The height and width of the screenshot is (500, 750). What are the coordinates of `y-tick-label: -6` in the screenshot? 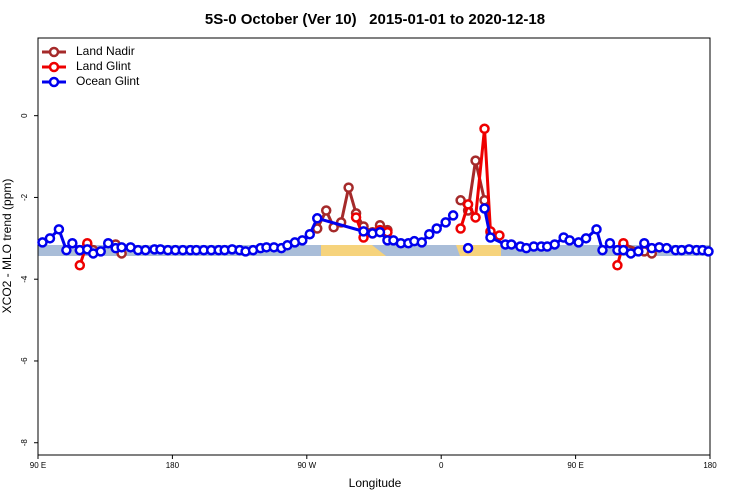 It's located at (24, 361).